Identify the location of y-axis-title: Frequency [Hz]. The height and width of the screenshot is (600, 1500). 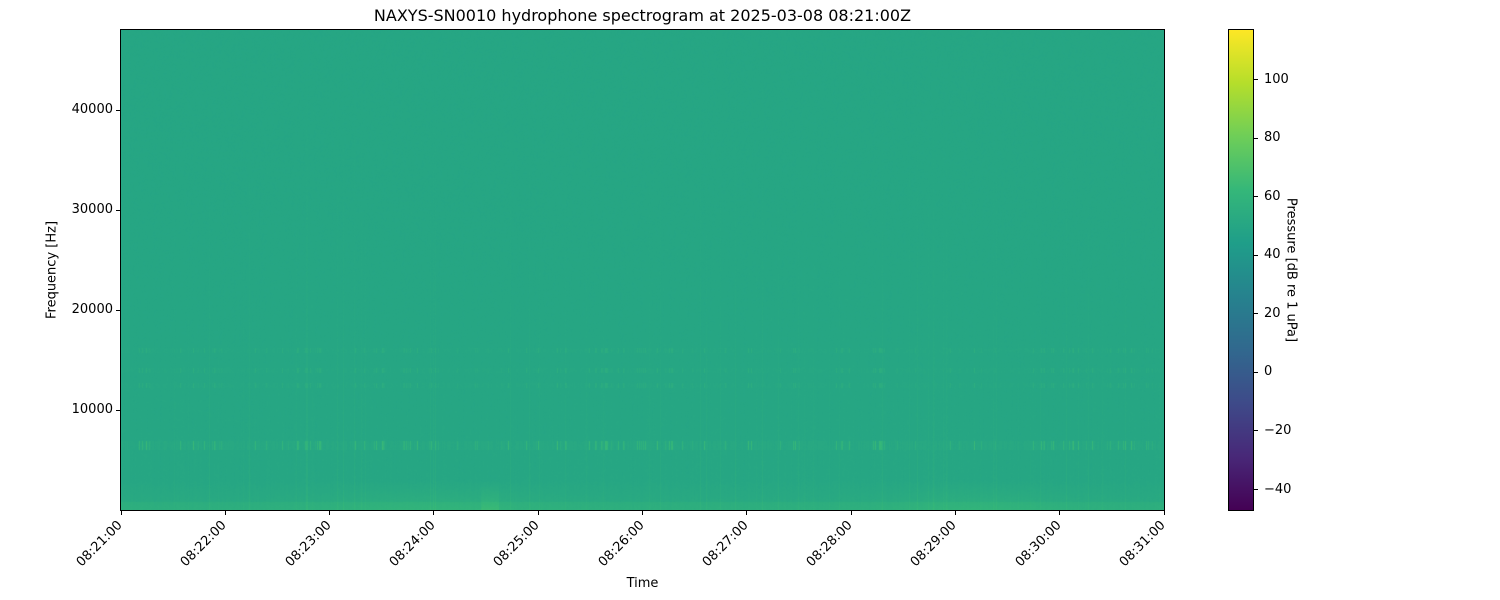
(52, 270).